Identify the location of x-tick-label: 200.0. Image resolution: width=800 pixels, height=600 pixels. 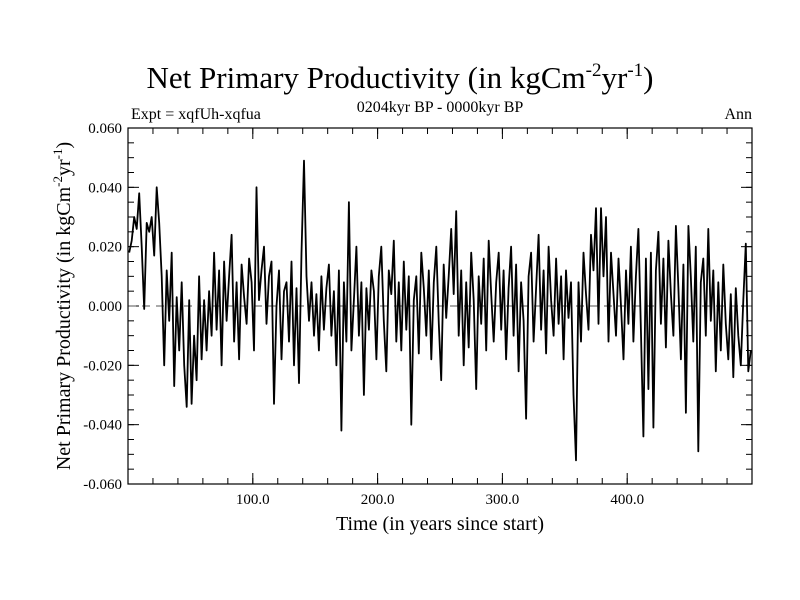
(378, 500).